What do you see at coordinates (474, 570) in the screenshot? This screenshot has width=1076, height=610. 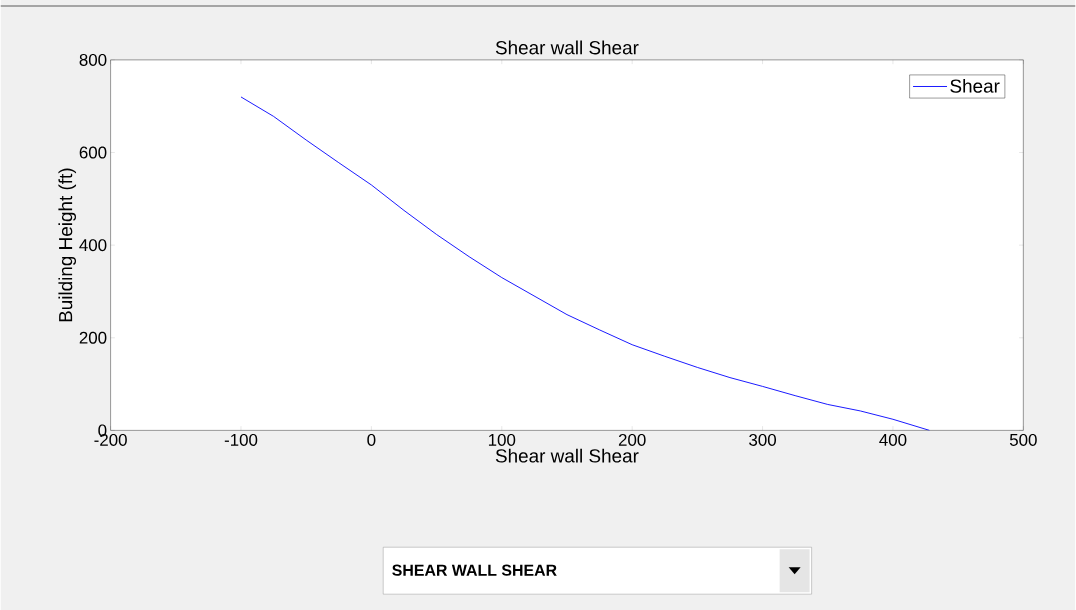 I see `text: SHEAR WALL SHEAR` at bounding box center [474, 570].